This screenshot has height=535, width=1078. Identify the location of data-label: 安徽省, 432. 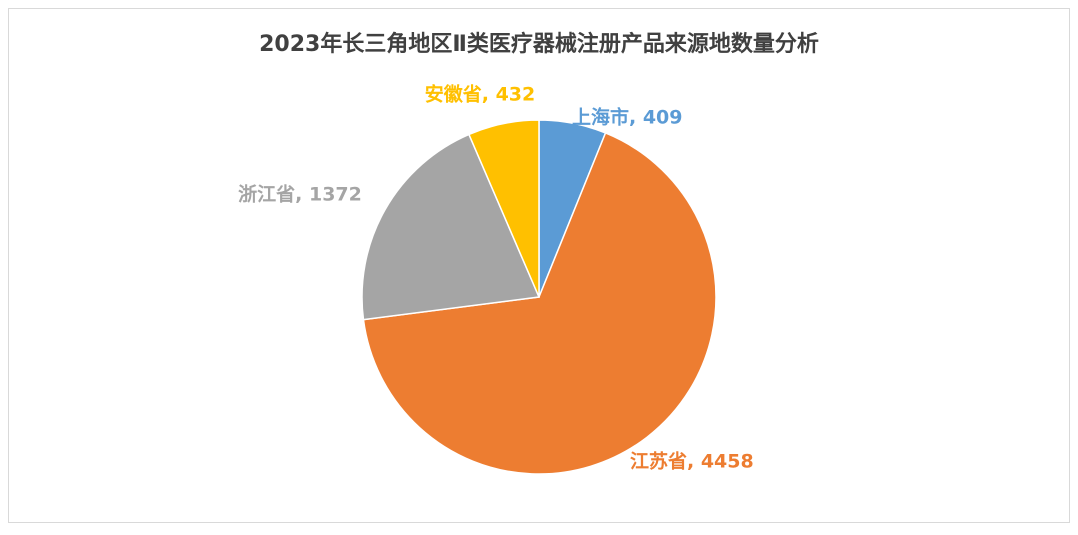
(480, 94).